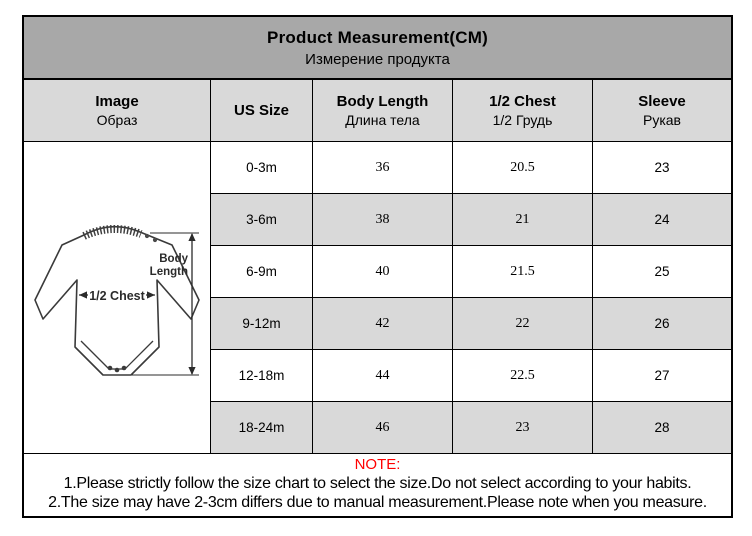 This screenshot has width=752, height=536. I want to click on table-row-5-sleeve: 28, so click(662, 428).